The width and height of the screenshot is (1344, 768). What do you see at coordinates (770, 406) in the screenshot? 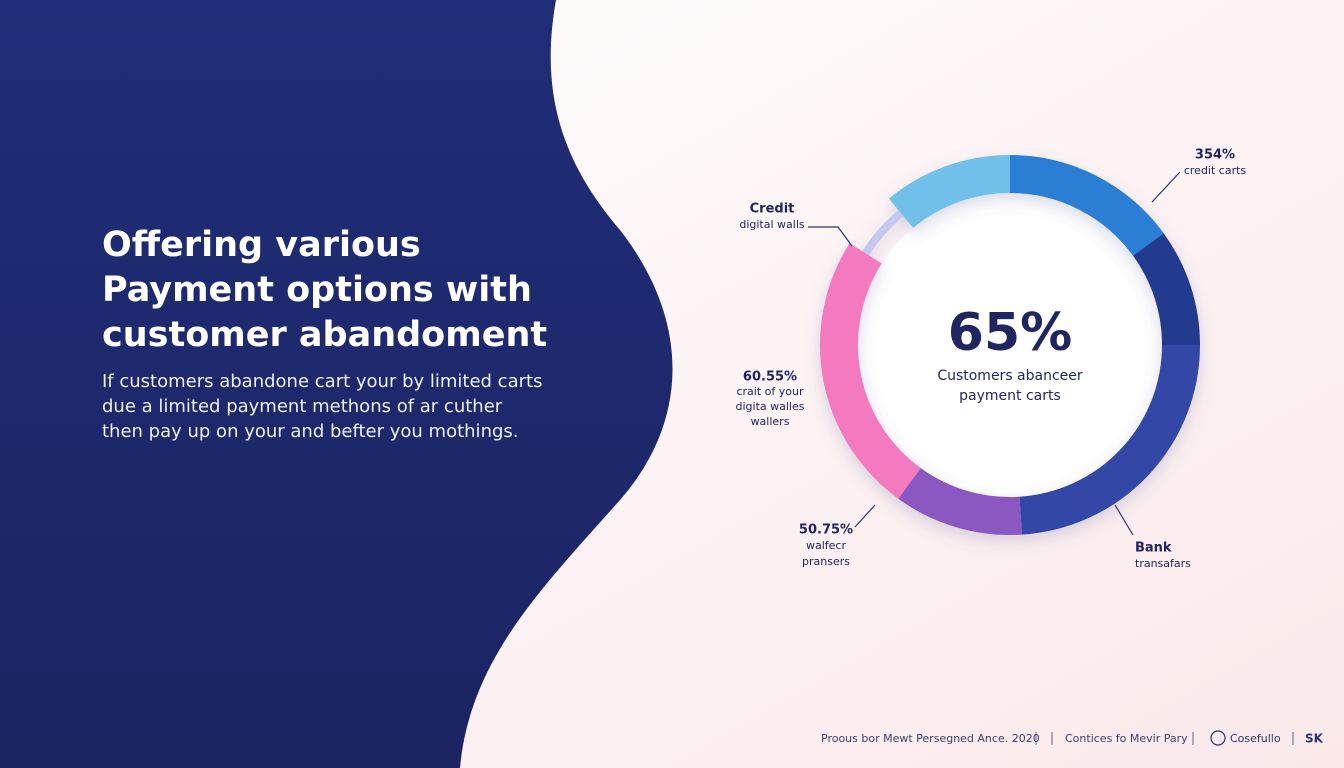
I see `annotation: digita walles` at bounding box center [770, 406].